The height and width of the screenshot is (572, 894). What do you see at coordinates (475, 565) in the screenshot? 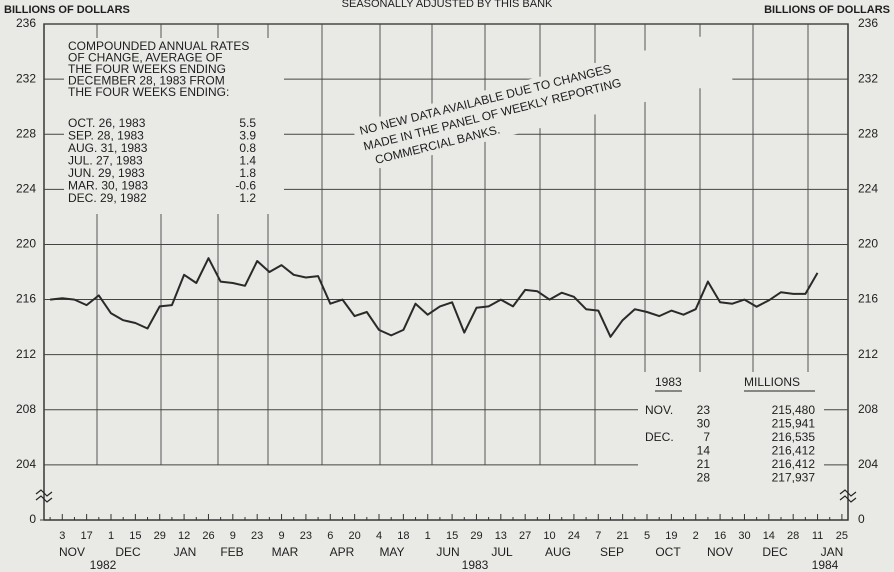
I see `year-label: 1983` at bounding box center [475, 565].